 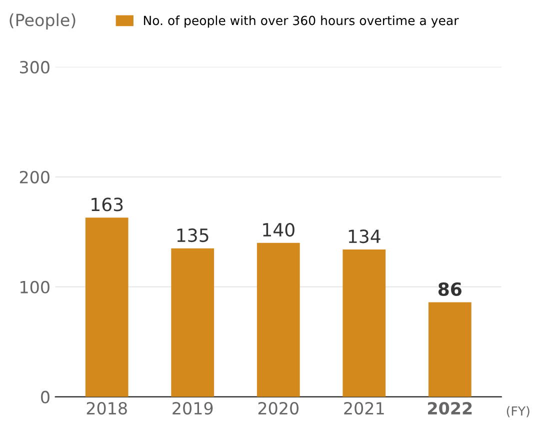 I want to click on x-tick-label: 2020, so click(x=278, y=408).